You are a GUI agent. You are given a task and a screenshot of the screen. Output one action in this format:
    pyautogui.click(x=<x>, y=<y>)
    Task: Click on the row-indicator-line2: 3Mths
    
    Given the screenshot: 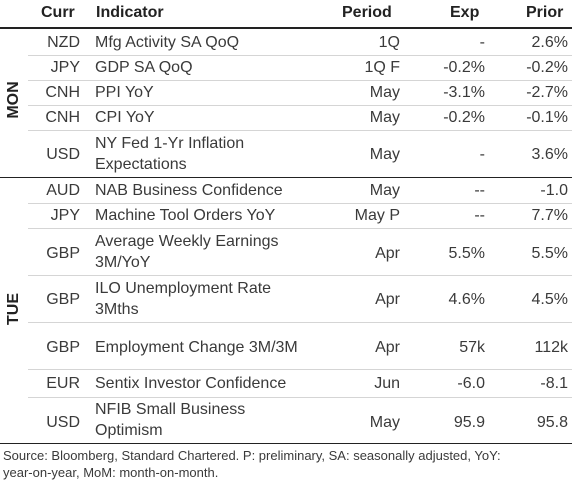 What is the action you would take?
    pyautogui.click(x=117, y=309)
    